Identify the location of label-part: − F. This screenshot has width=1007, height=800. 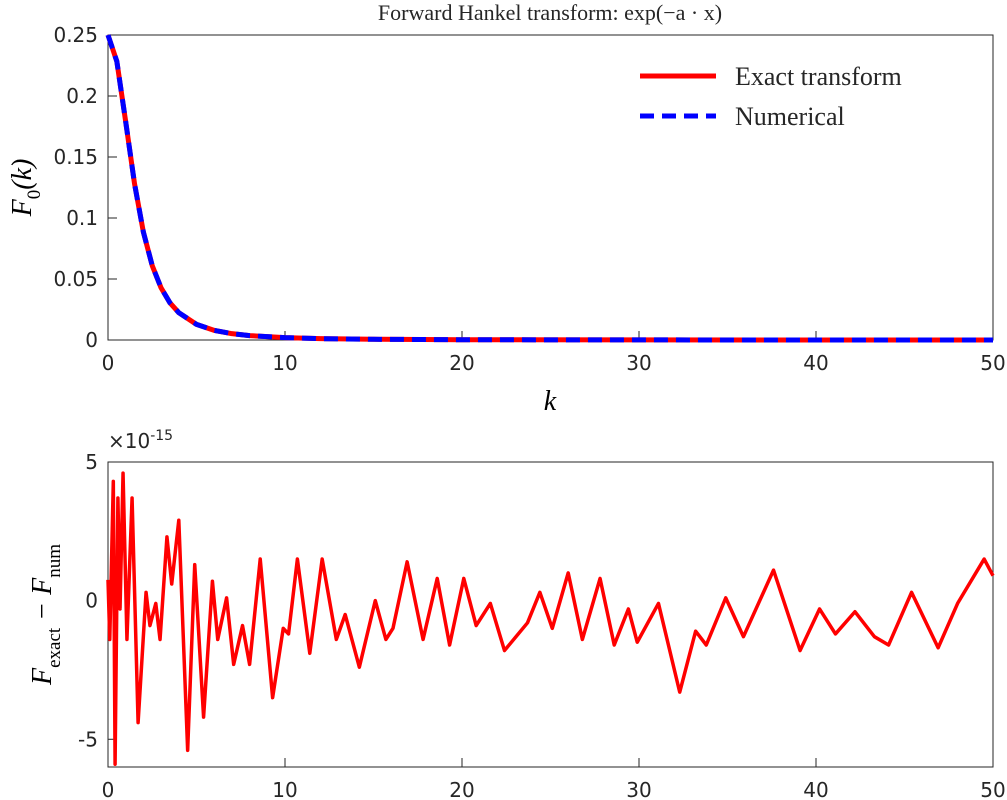
(42, 602).